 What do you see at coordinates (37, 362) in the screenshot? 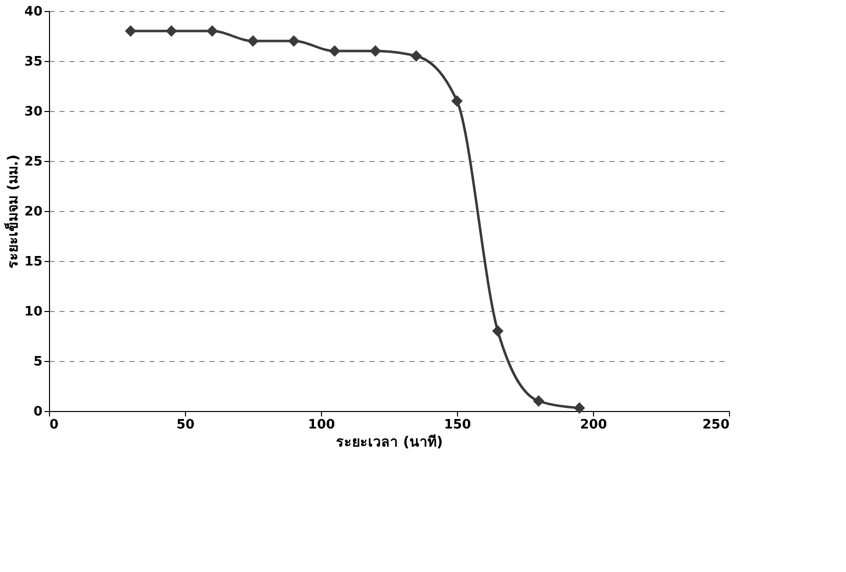
I see `y-tick-label: 5` at bounding box center [37, 362].